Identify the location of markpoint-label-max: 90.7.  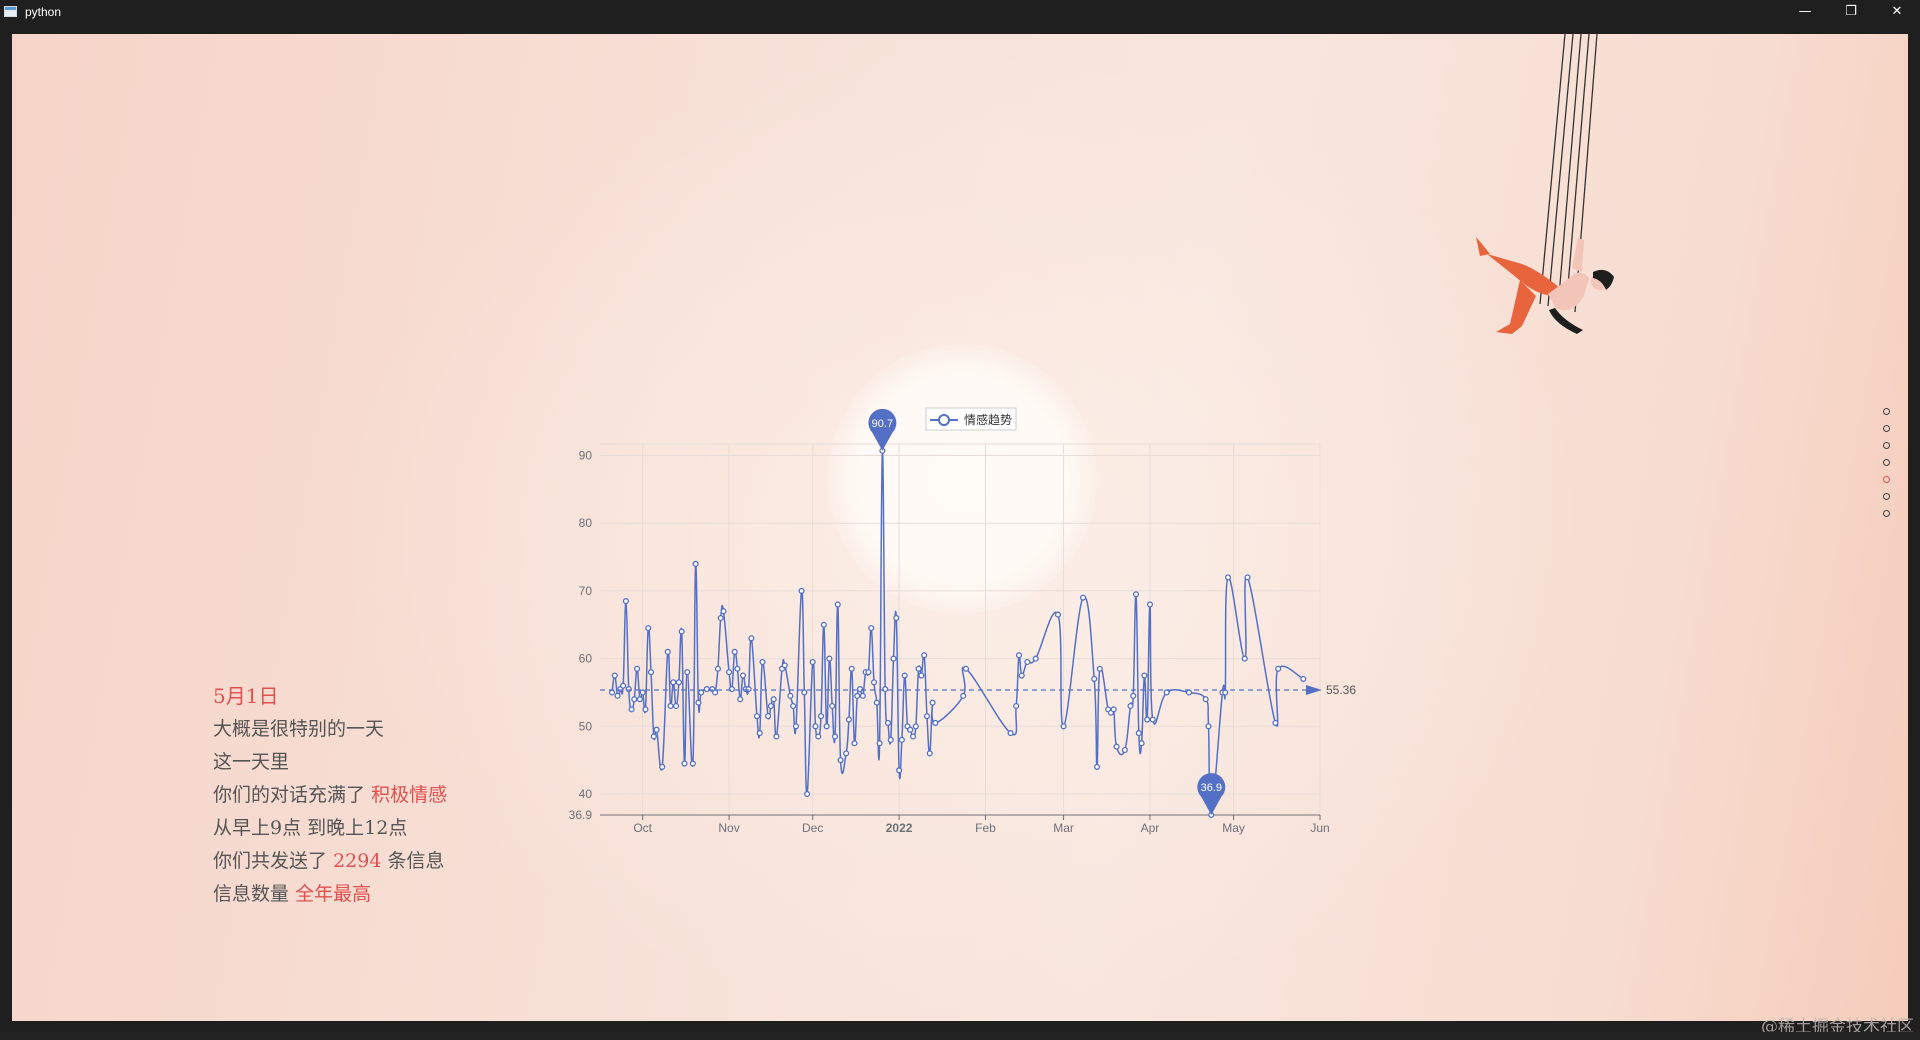
(882, 424).